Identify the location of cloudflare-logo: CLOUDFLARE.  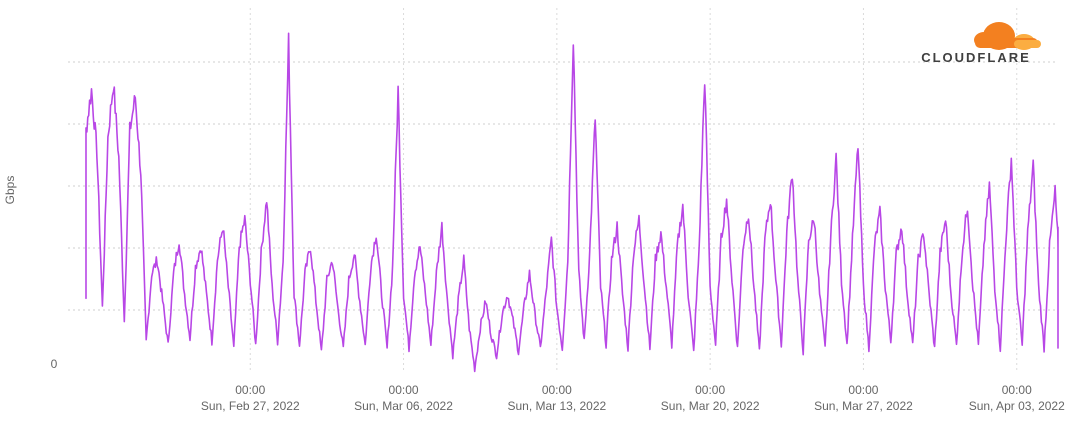
(981, 43).